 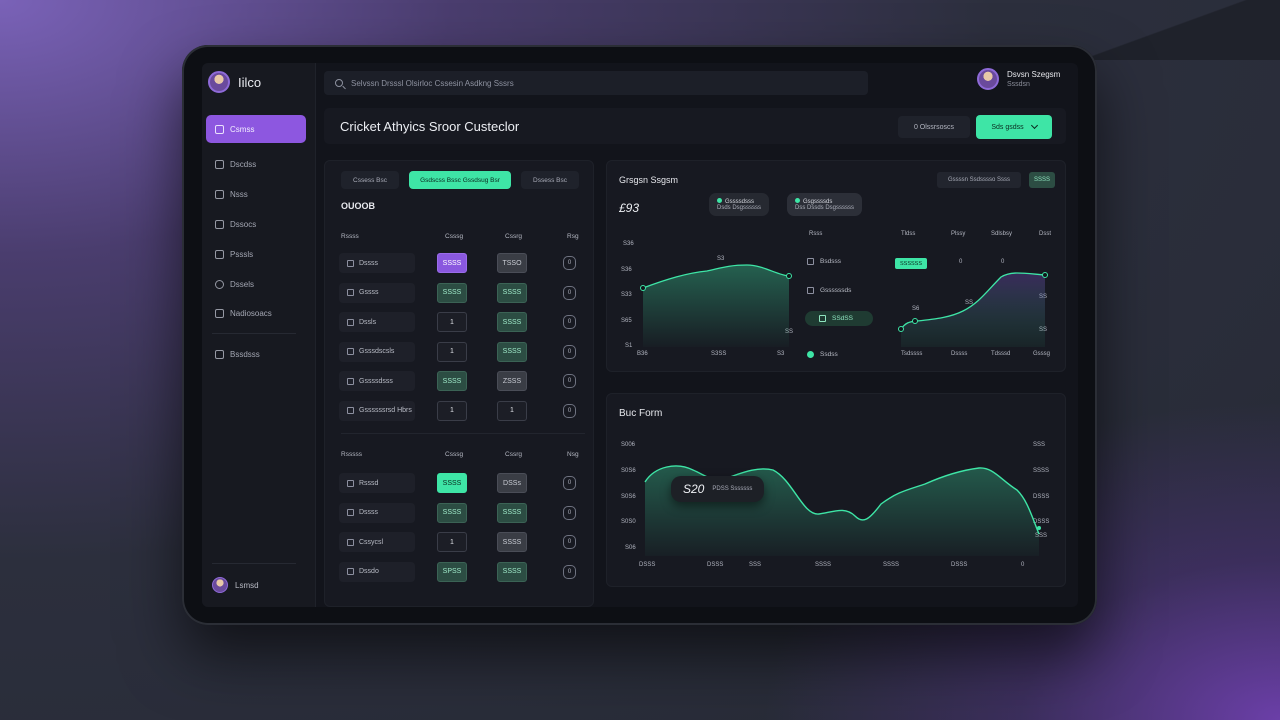 What do you see at coordinates (256, 194) in the screenshot?
I see `sidebar-item-3: Nsss` at bounding box center [256, 194].